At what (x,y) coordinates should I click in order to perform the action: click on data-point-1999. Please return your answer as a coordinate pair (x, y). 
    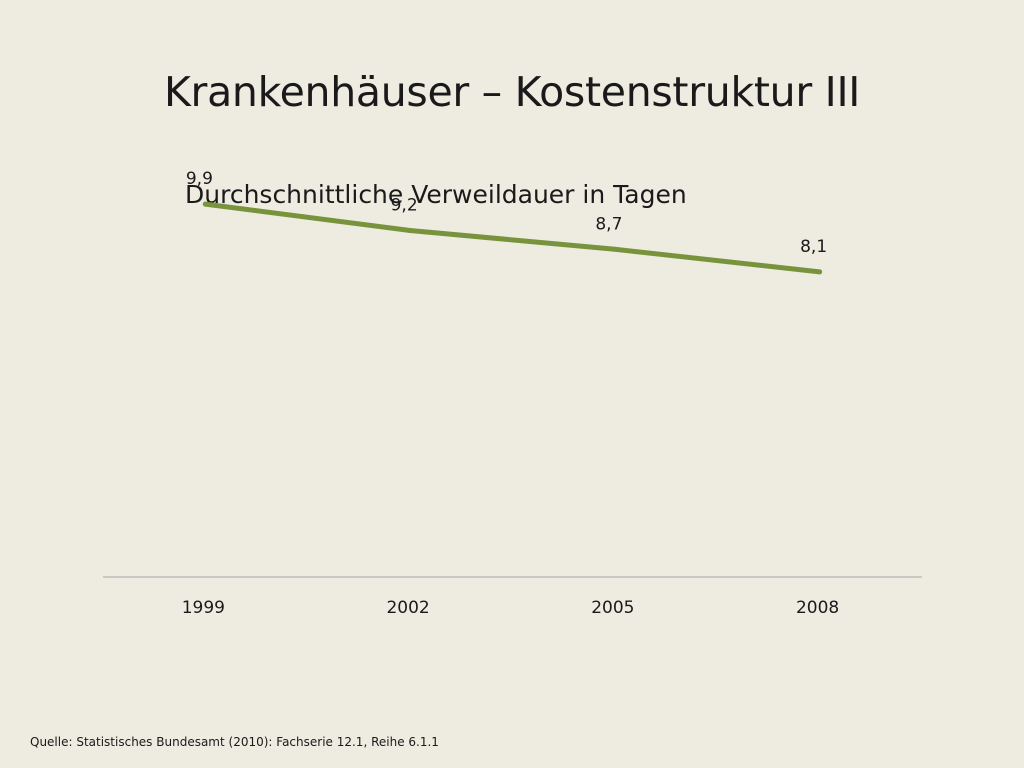
    Looking at the image, I should click on (205, 204).